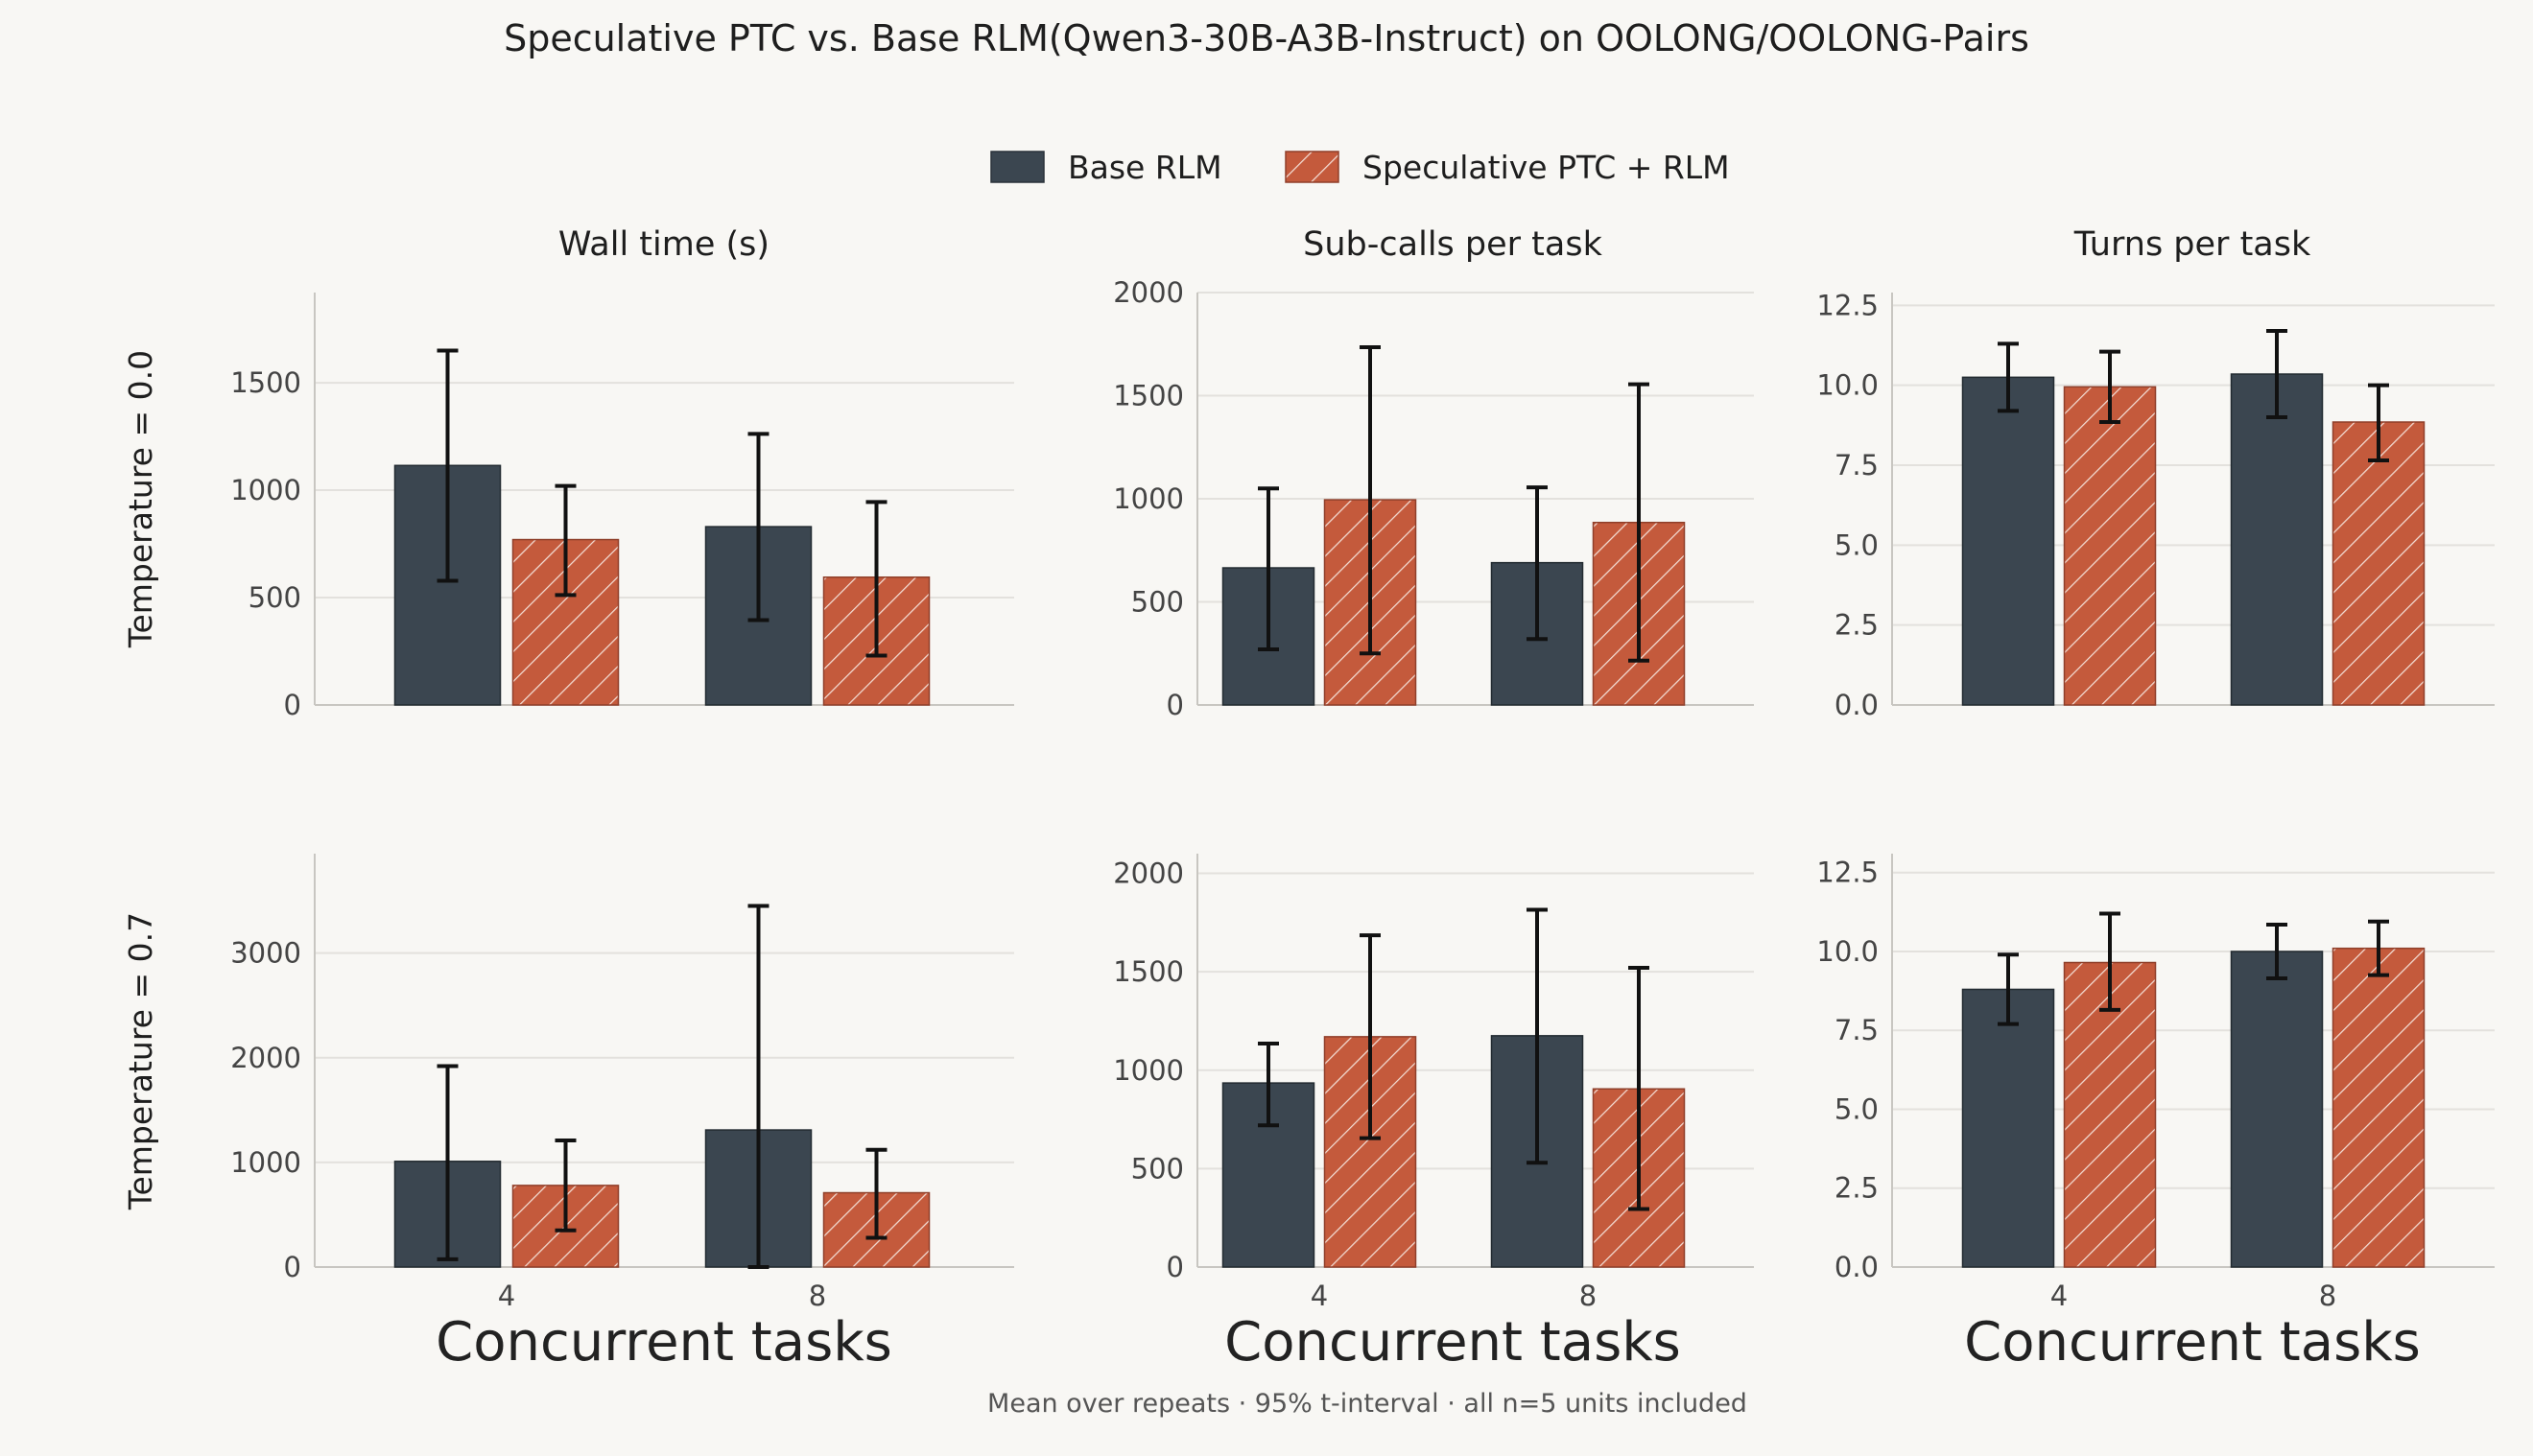 This screenshot has width=2533, height=1456. I want to click on column-title-sub-calls: Sub-calls per task, so click(1452, 245).